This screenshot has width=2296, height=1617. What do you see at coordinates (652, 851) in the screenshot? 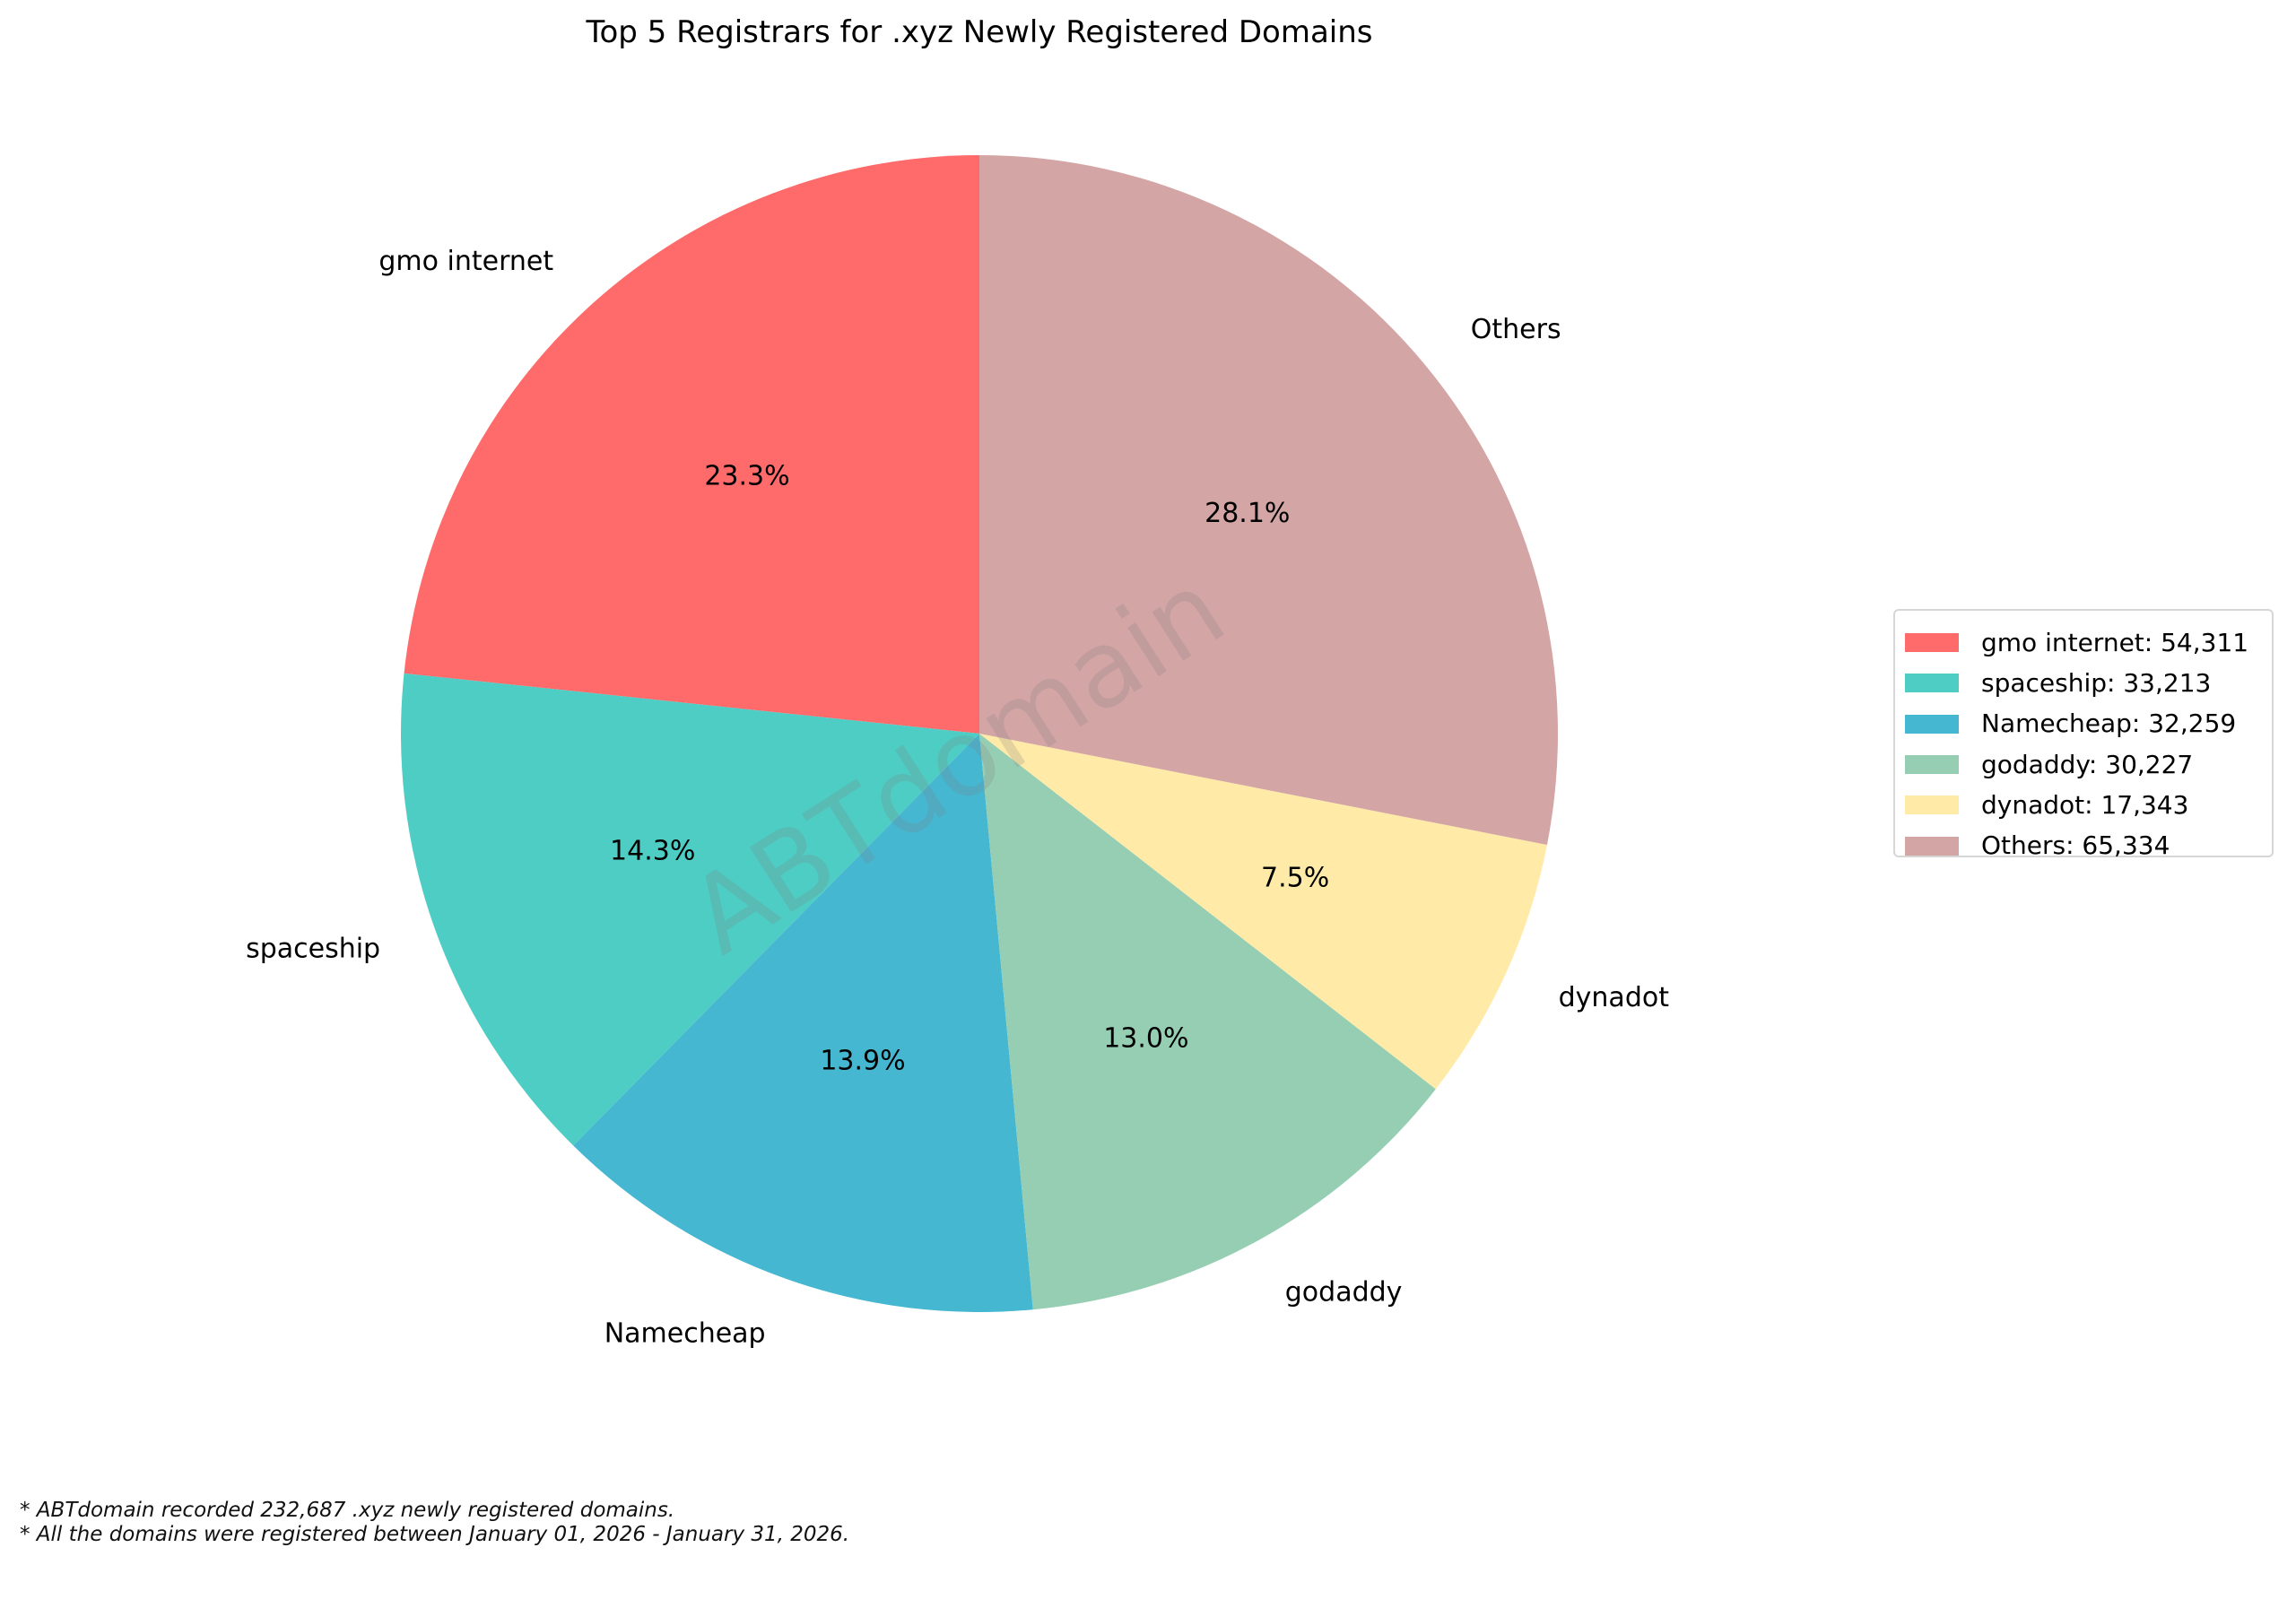
I see `percent-label: 14.3%` at bounding box center [652, 851].